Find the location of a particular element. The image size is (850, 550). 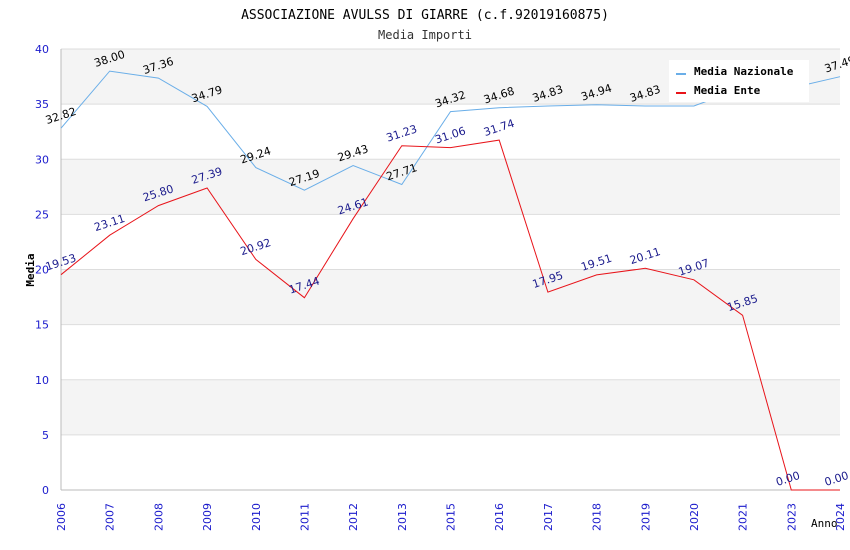

y-tick-label: 5 is located at coordinates (45, 435).